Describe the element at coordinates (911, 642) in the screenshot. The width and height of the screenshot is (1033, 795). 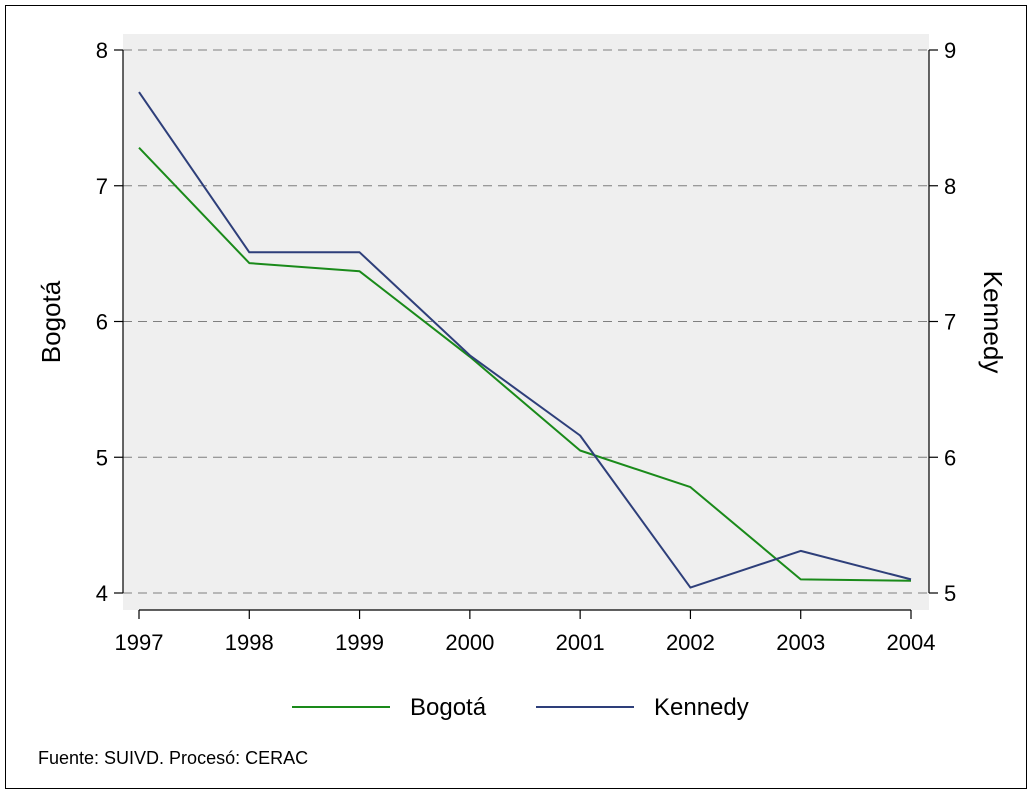
I see `x-tick-label: 2004` at that location.